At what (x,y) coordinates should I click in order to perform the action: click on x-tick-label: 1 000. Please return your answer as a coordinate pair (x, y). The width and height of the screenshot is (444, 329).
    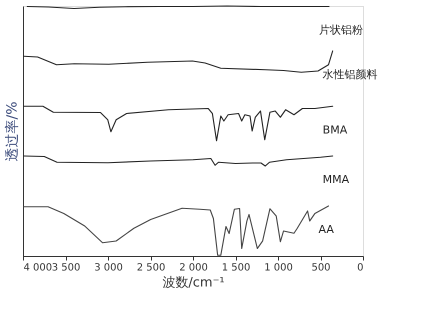
    Looking at the image, I should click on (278, 268).